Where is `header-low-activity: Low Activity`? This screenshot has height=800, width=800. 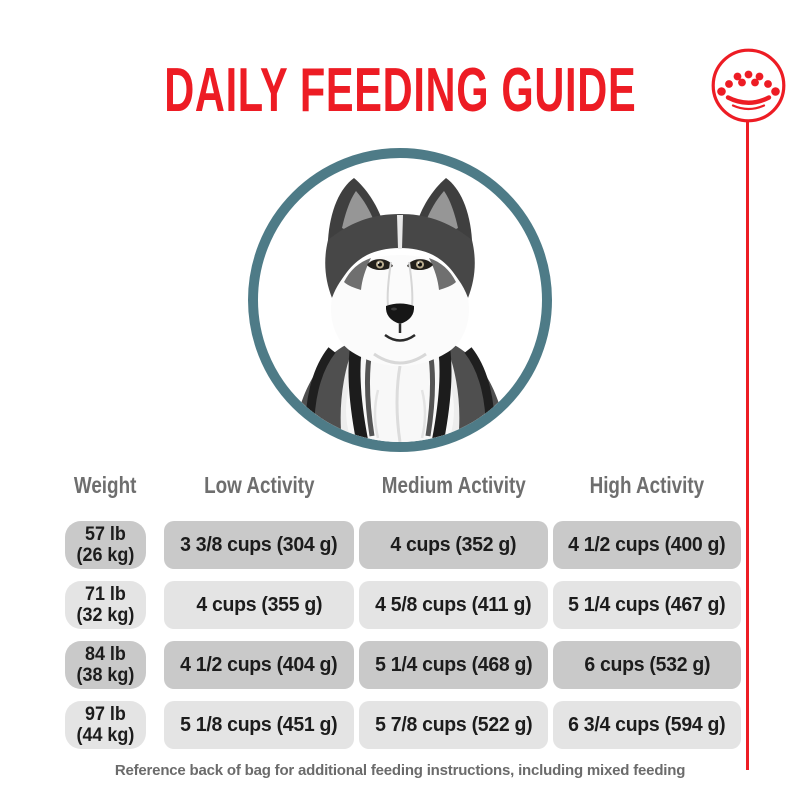 header-low-activity: Low Activity is located at coordinates (259, 484).